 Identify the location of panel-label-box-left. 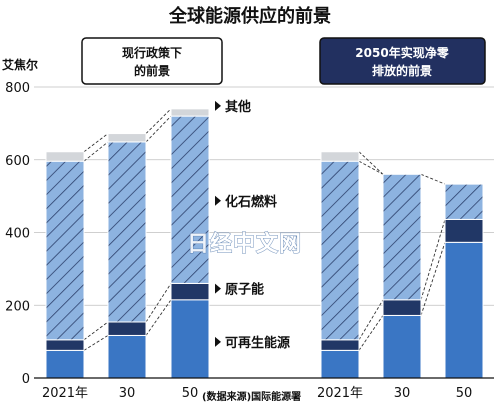
(152, 61).